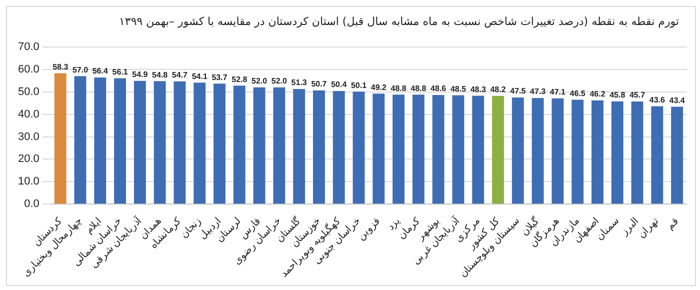 This screenshot has width=700, height=290. I want to click on x-tick-label: قم, so click(673, 224).